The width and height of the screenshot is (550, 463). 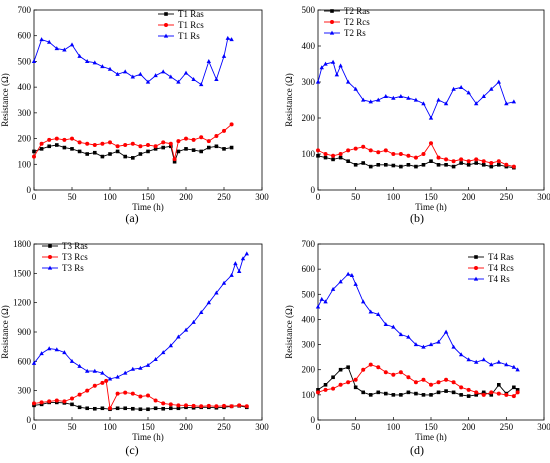 What do you see at coordinates (469, 197) in the screenshot?
I see `x-tick-label: 200` at bounding box center [469, 197].